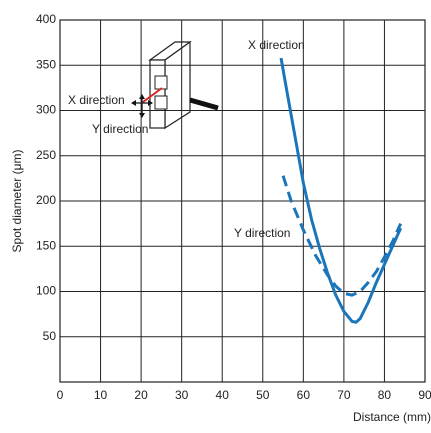  What do you see at coordinates (60, 395) in the screenshot?
I see `x-tick-label: 0` at bounding box center [60, 395].